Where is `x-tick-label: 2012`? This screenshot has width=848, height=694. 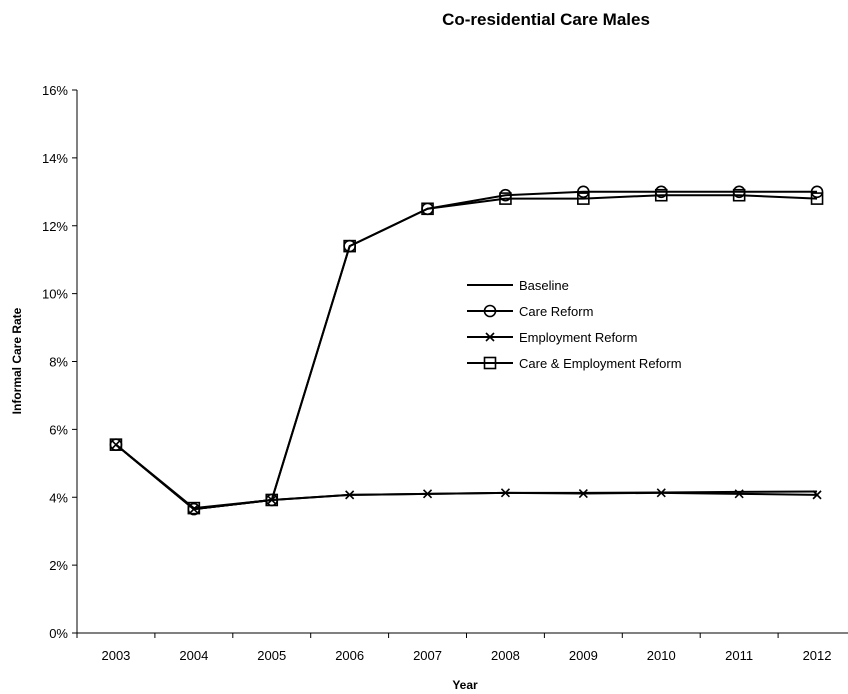
x-tick-label: 2012 is located at coordinates (817, 655).